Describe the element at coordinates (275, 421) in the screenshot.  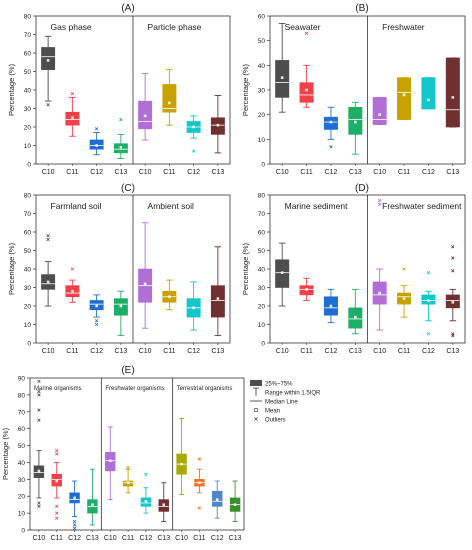
I see `legend-label: Outliers` at that location.